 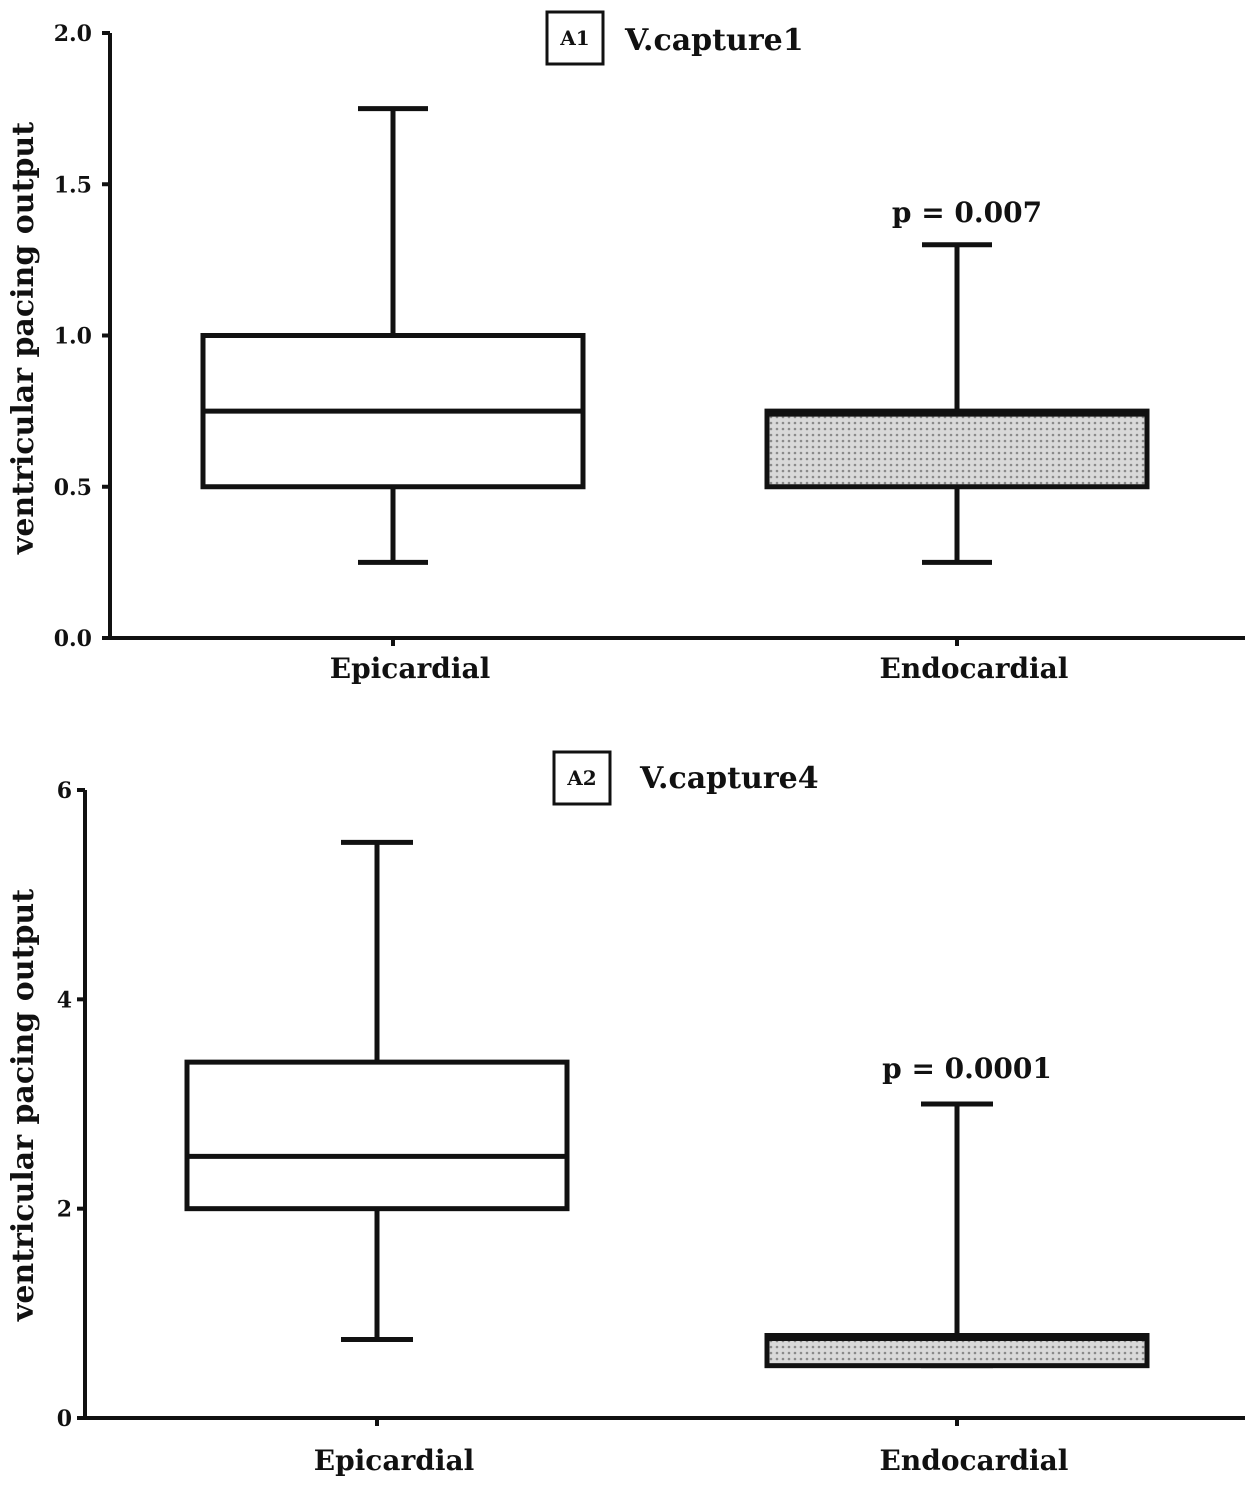 What do you see at coordinates (73, 639) in the screenshot?
I see `y-tick-label: 0.0` at bounding box center [73, 639].